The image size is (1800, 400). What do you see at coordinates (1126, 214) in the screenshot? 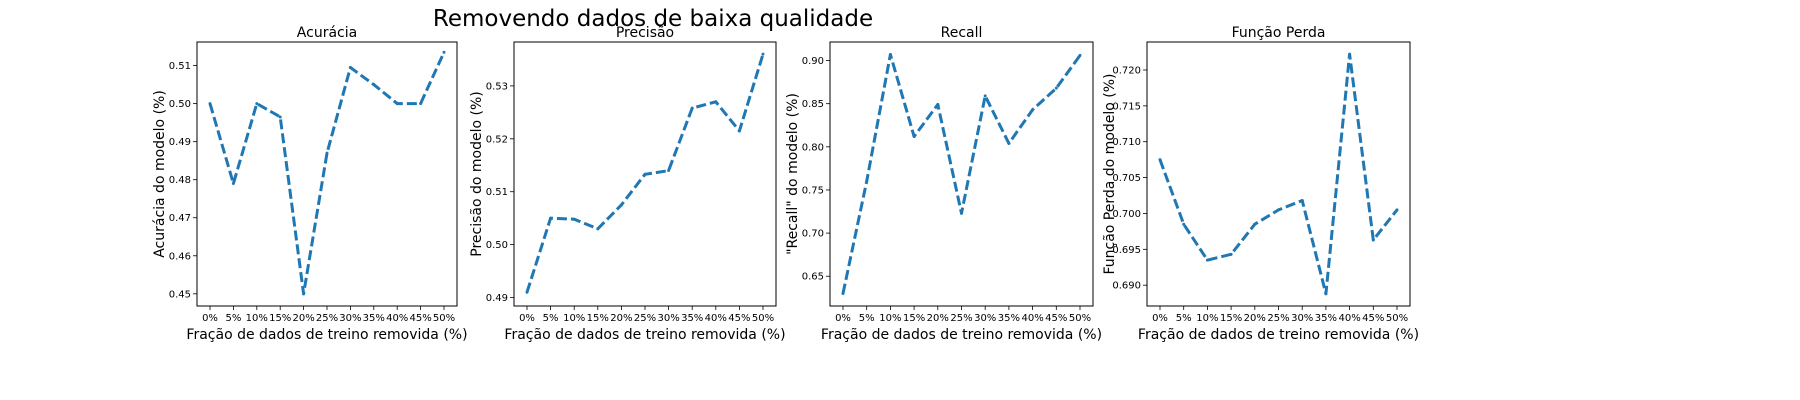
I see `y-tick-label: 0.700` at bounding box center [1126, 214].